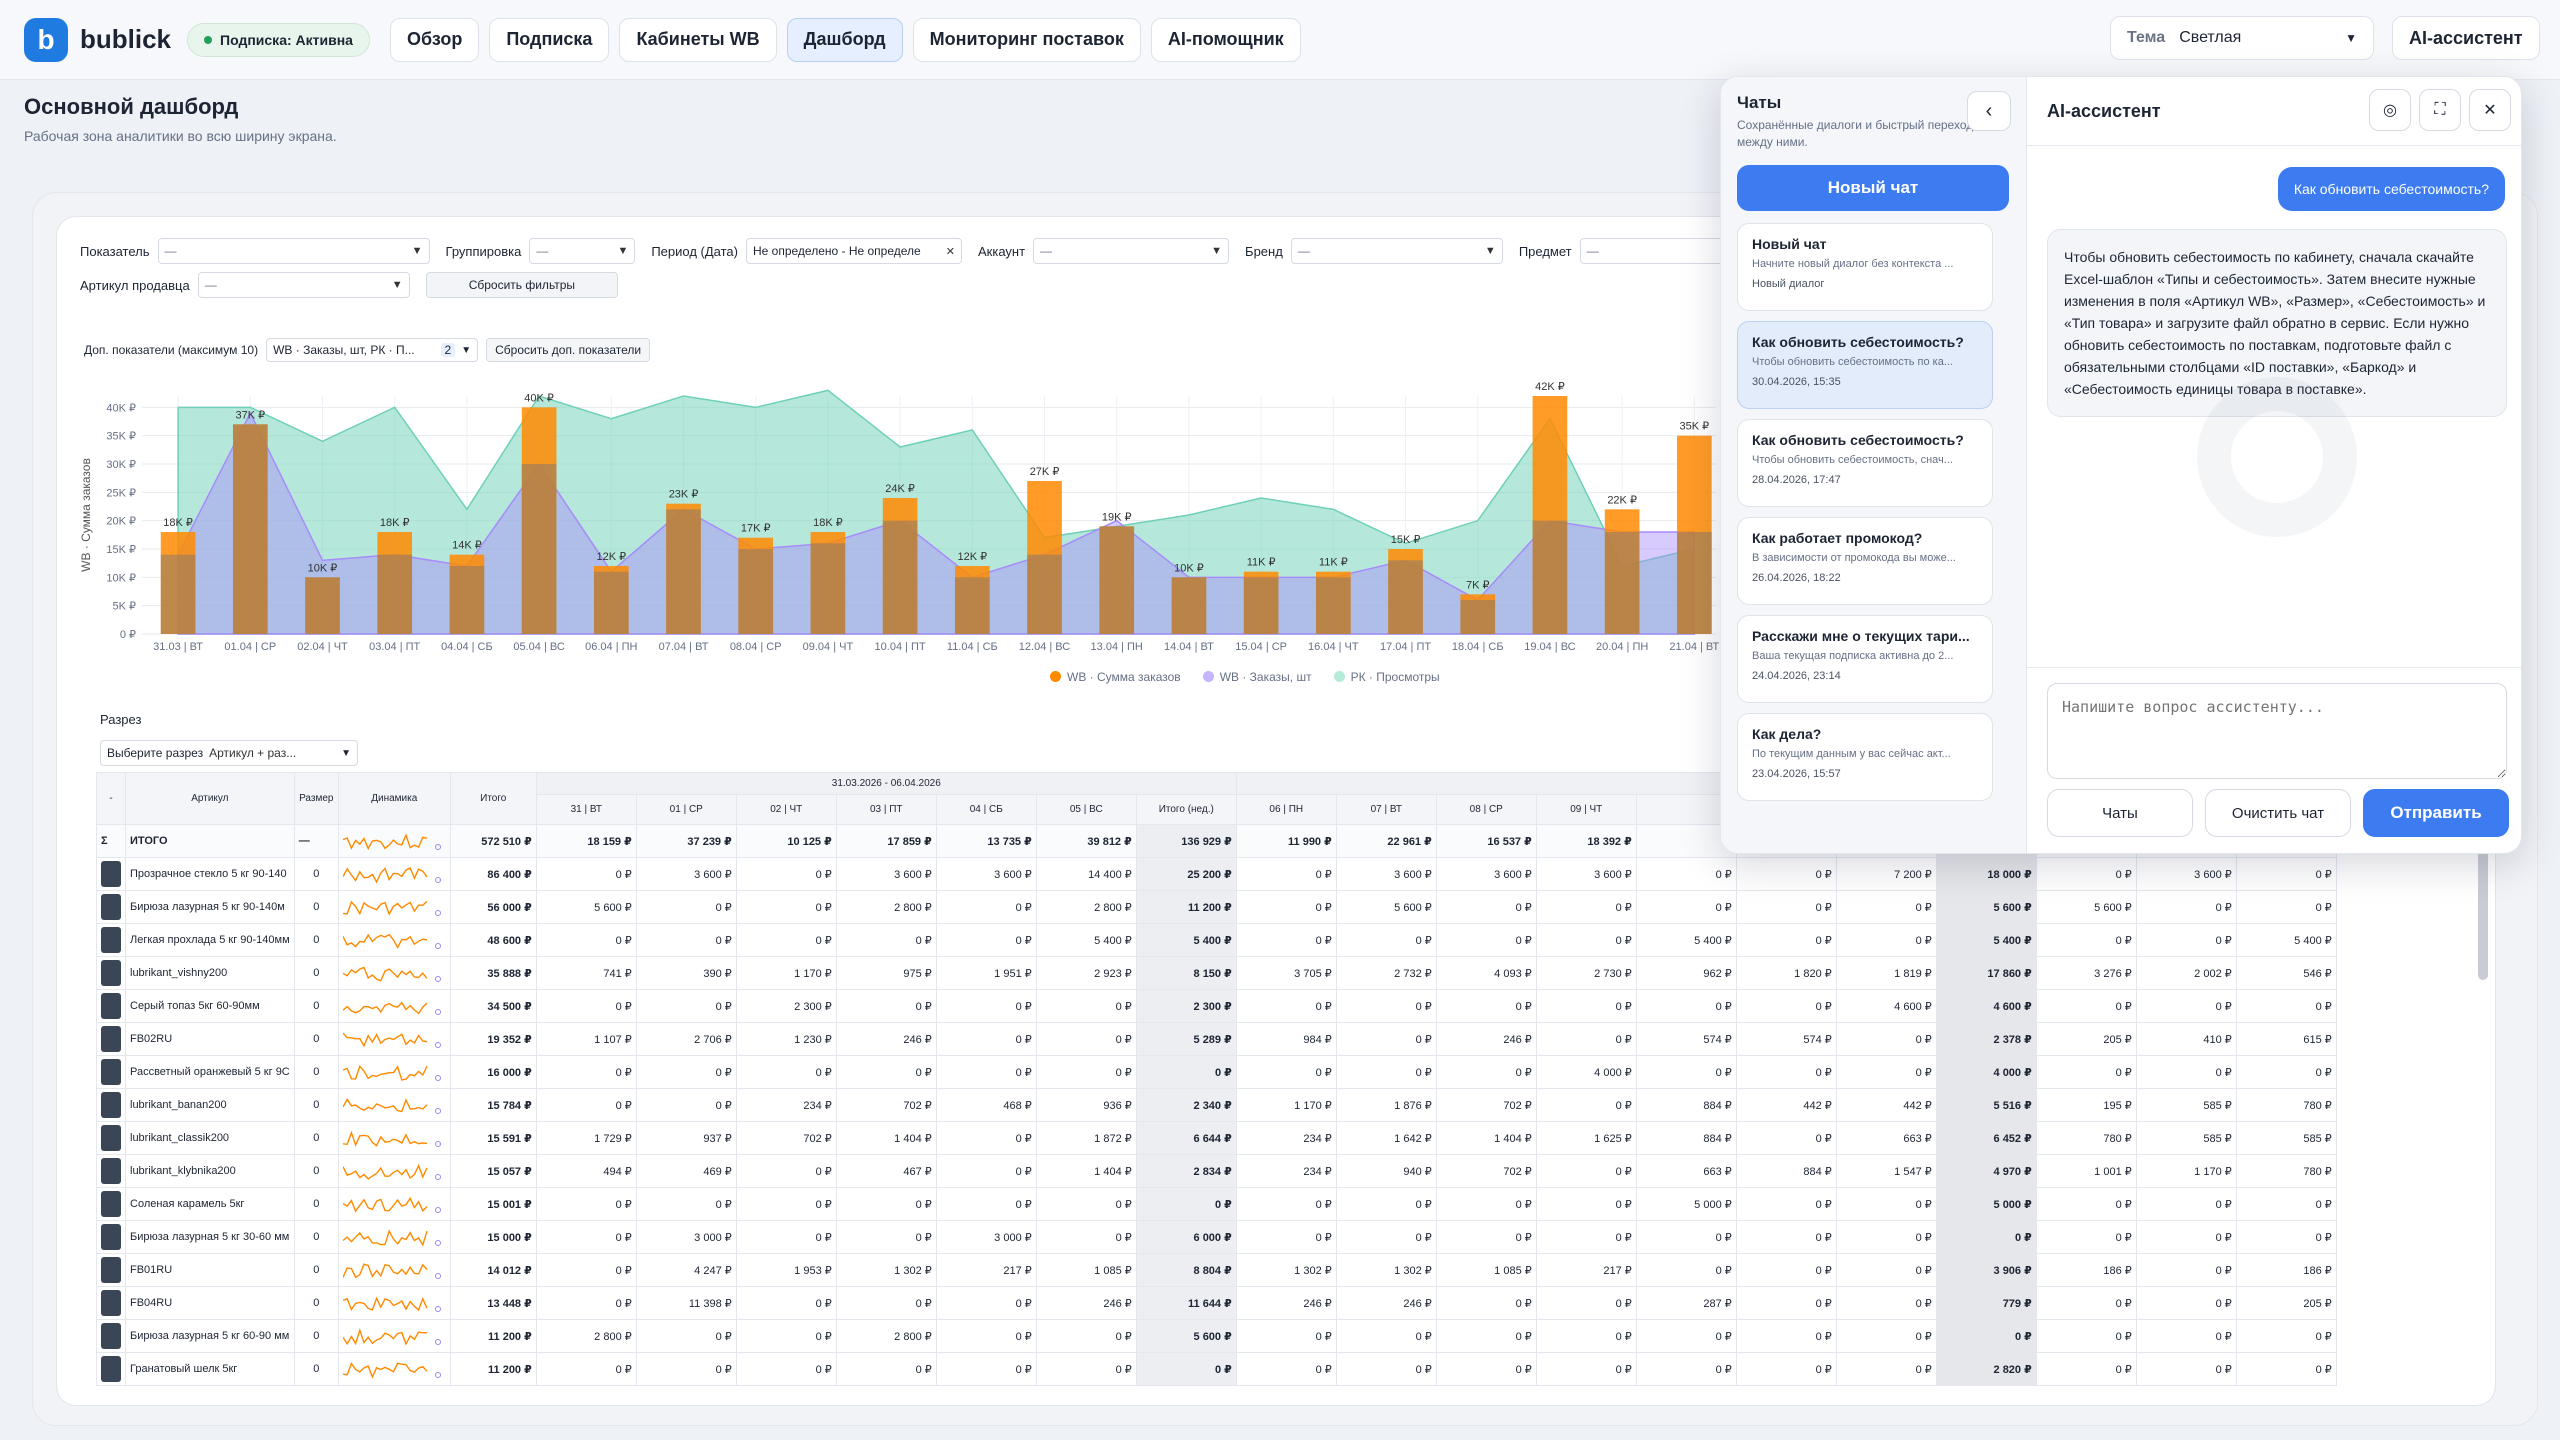 The width and height of the screenshot is (2560, 1440). What do you see at coordinates (2436, 813) in the screenshot?
I see `send-button: Отправить` at bounding box center [2436, 813].